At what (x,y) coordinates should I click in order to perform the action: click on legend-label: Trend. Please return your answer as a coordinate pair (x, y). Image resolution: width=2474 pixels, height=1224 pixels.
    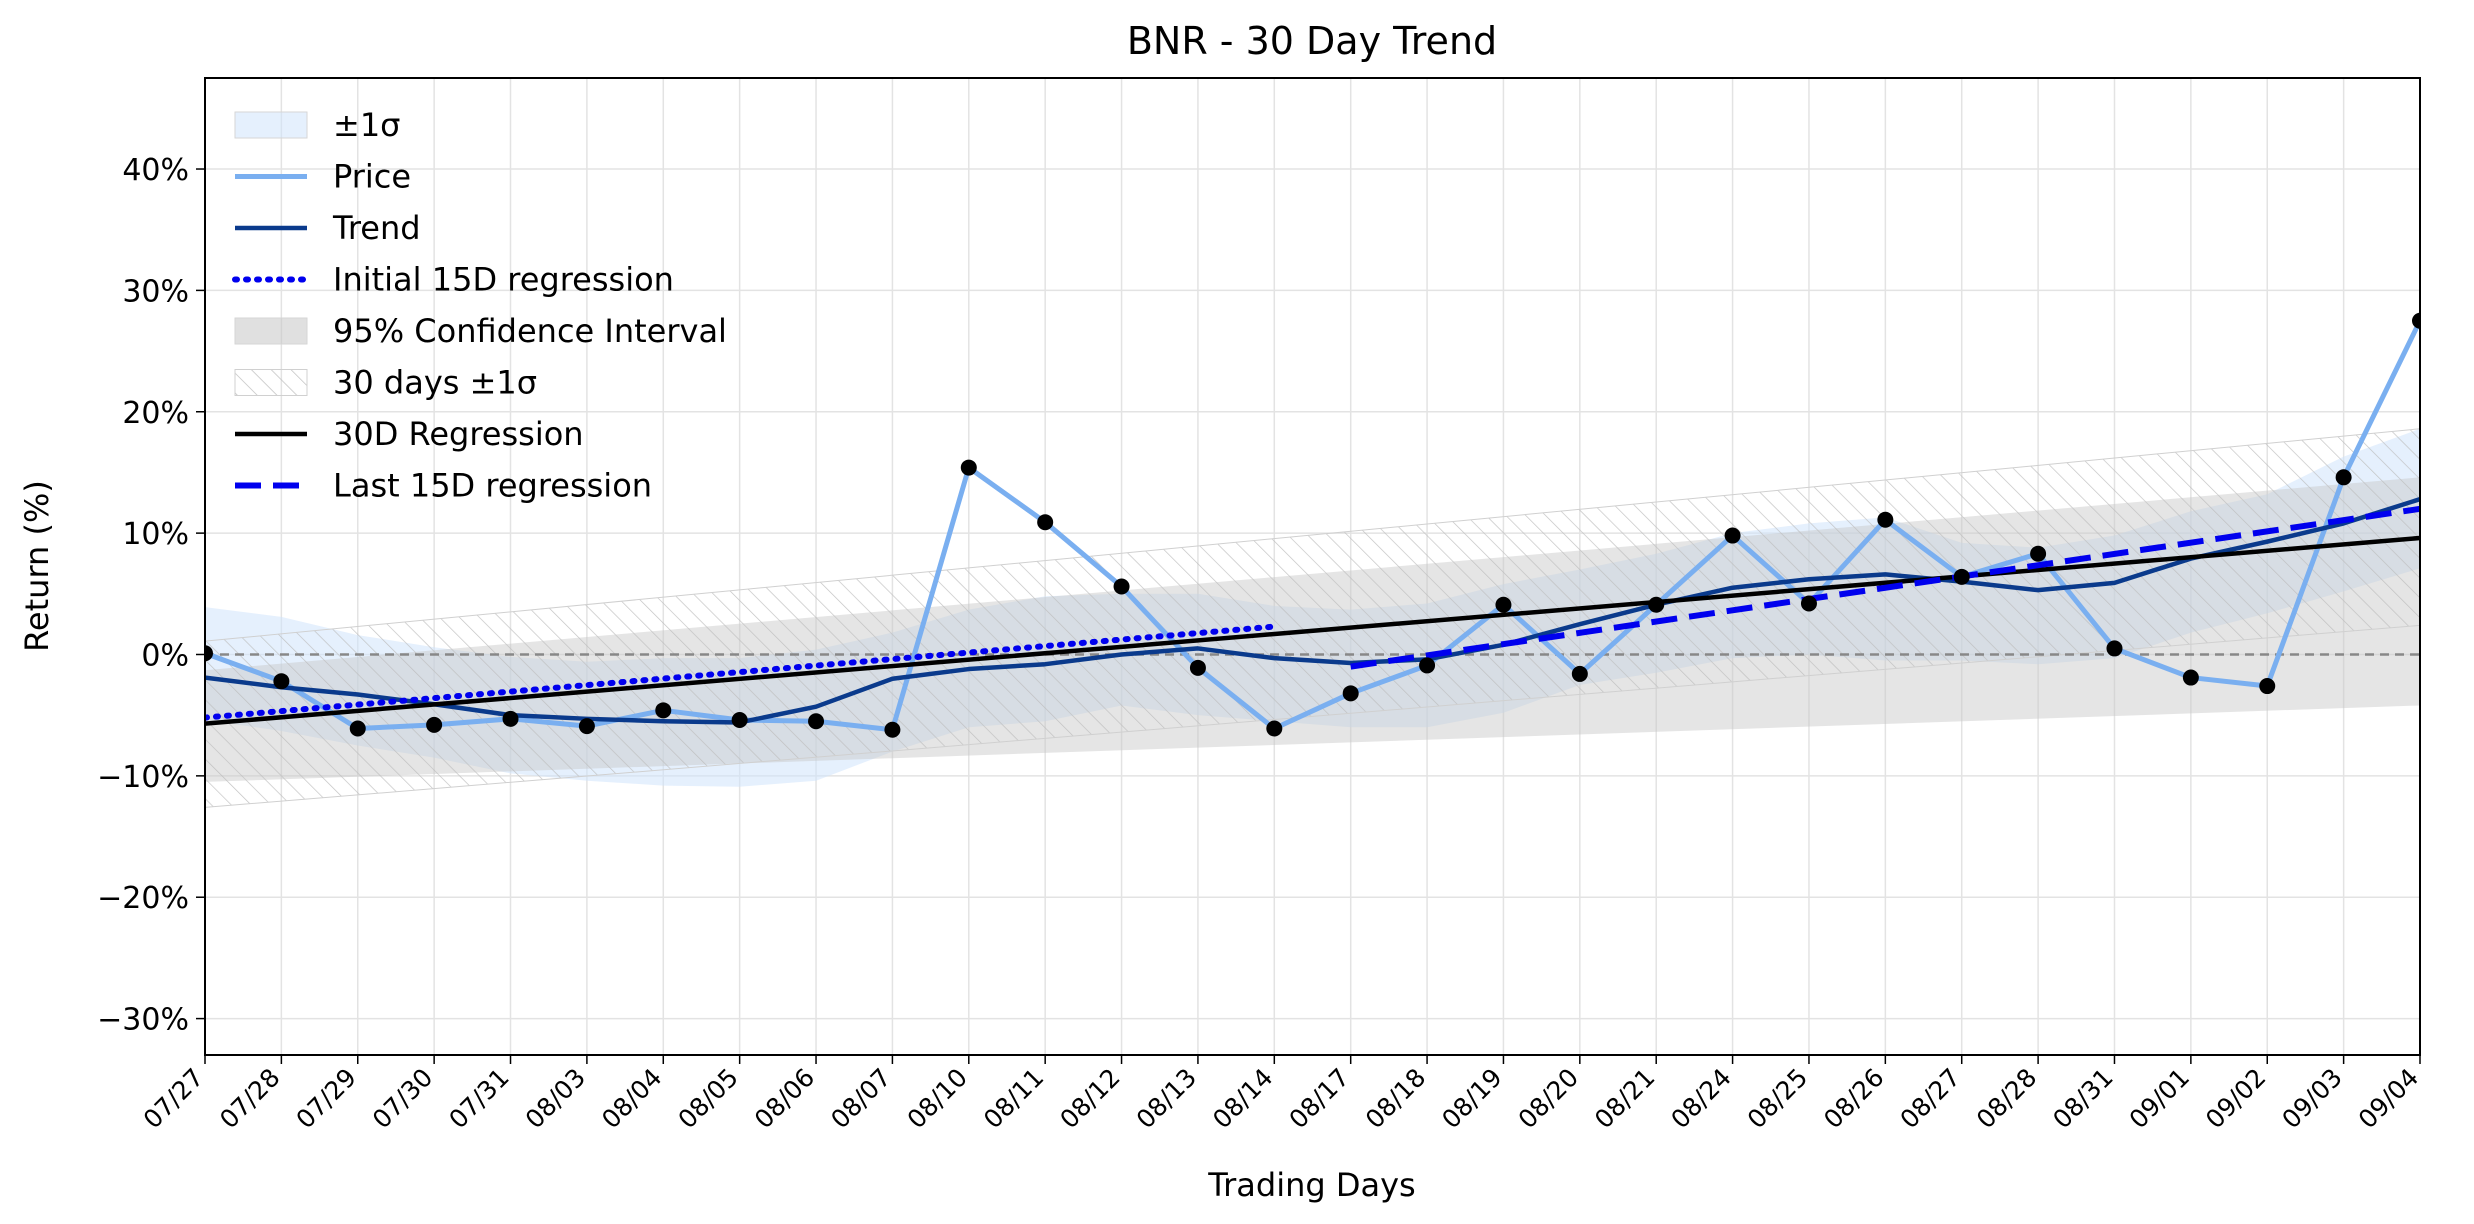
    Looking at the image, I should click on (376, 228).